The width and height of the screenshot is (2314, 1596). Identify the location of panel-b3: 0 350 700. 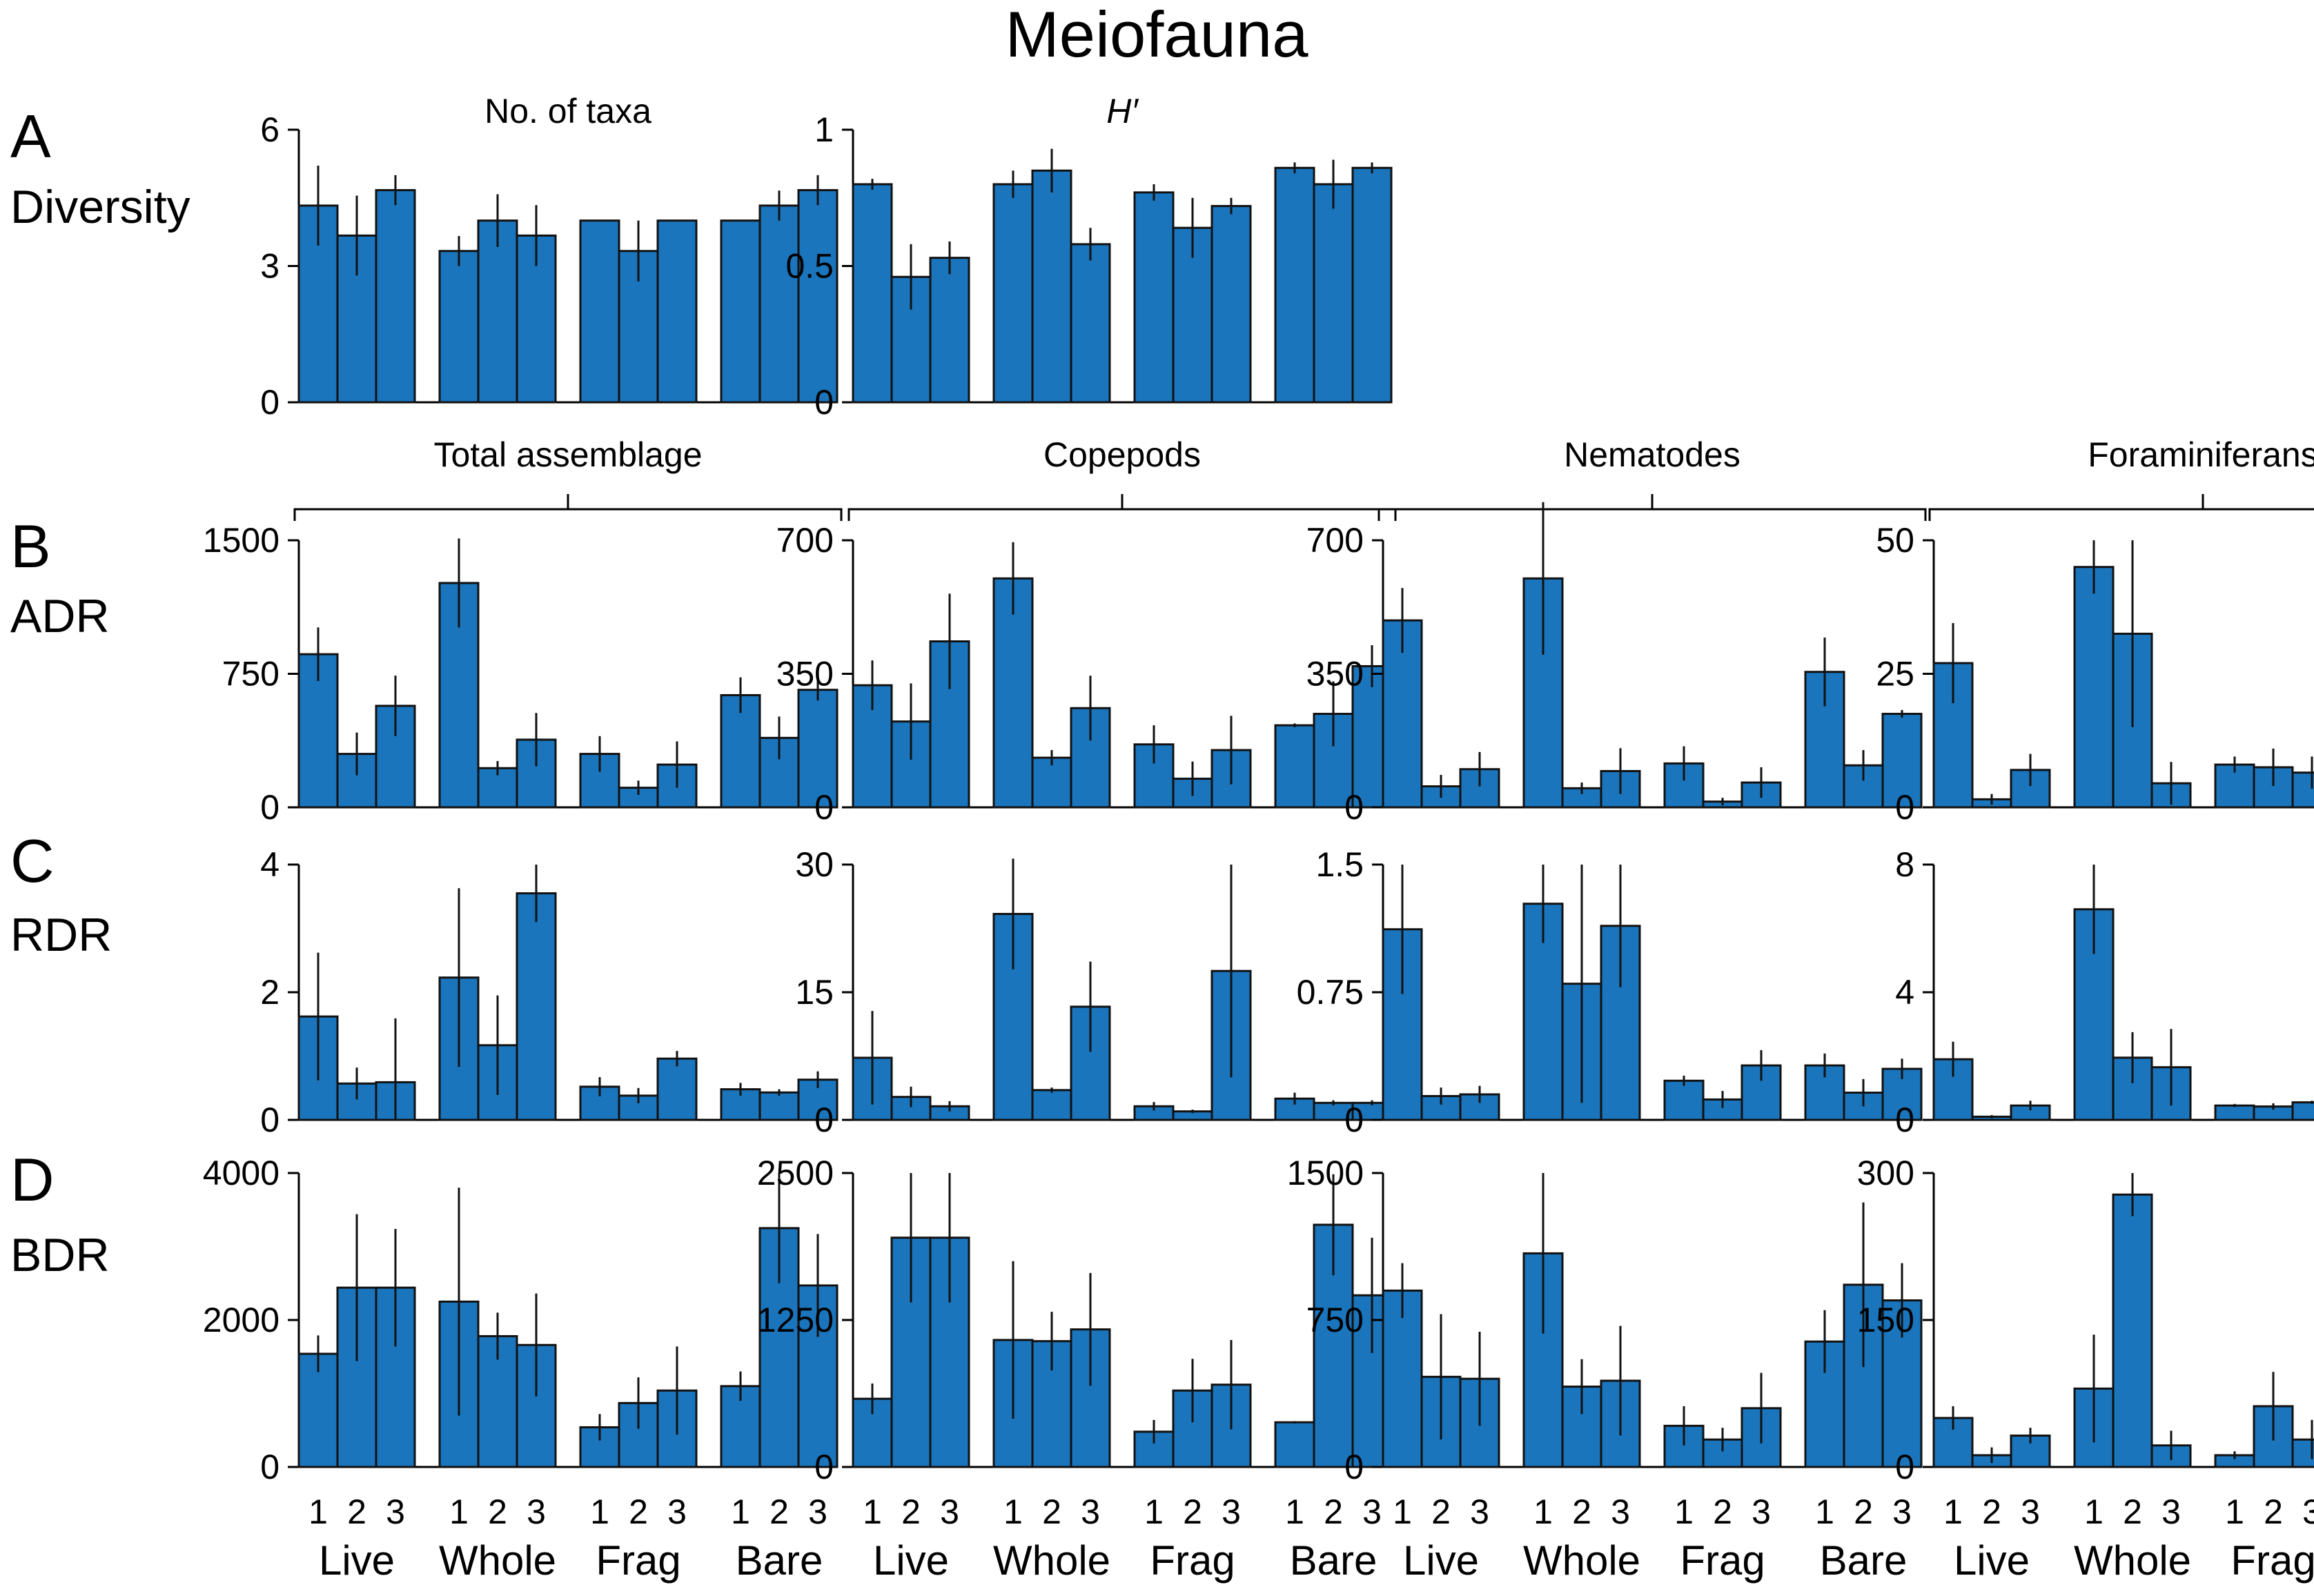
(1614, 664).